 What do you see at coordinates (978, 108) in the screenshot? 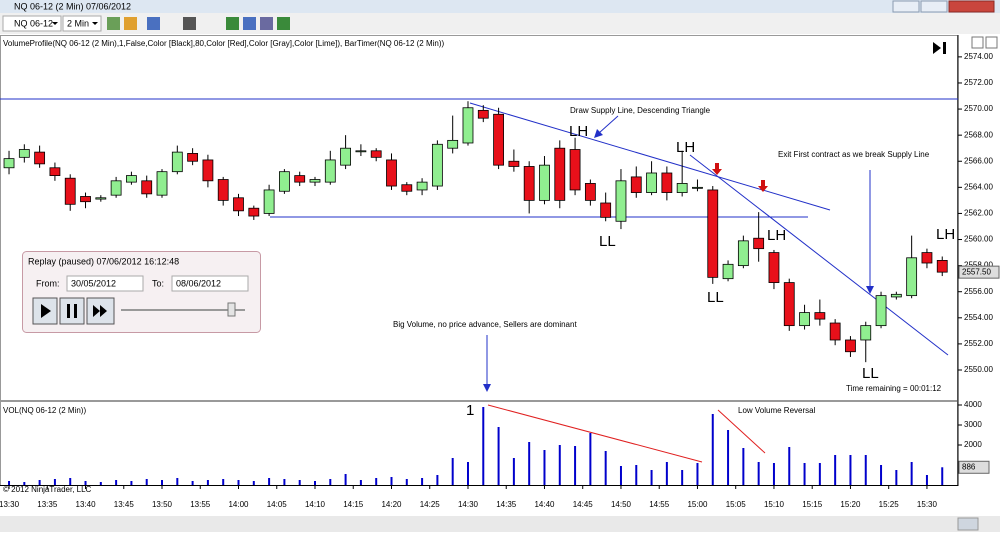
I see `y-tick-label: 2570.00` at bounding box center [978, 108].